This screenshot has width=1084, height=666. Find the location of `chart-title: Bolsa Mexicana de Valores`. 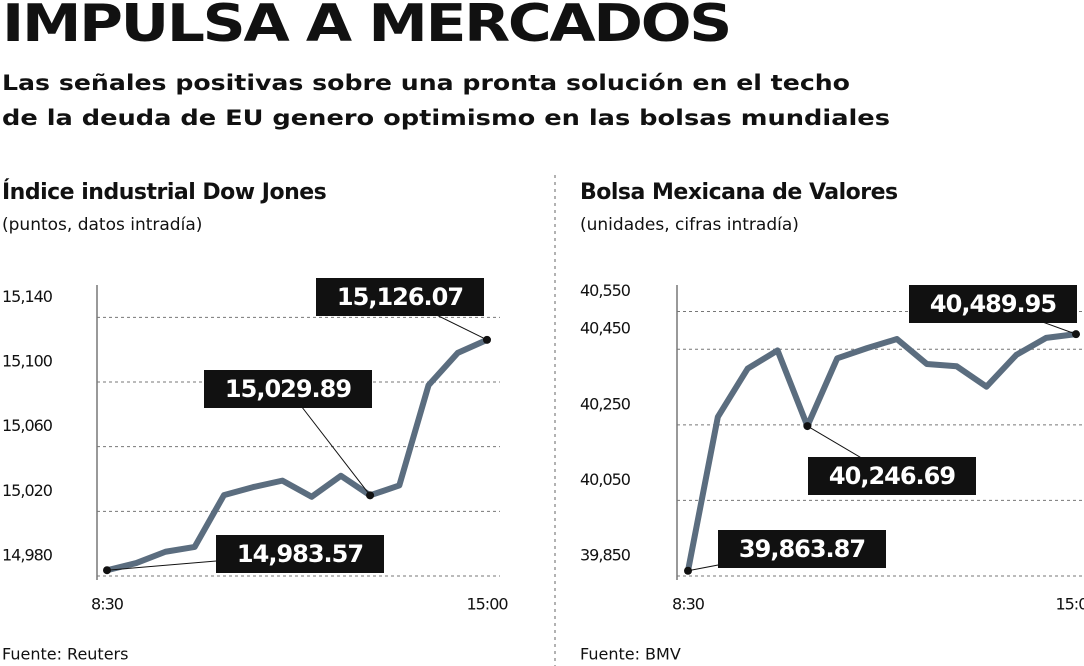

chart-title: Bolsa Mexicana de Valores is located at coordinates (739, 192).